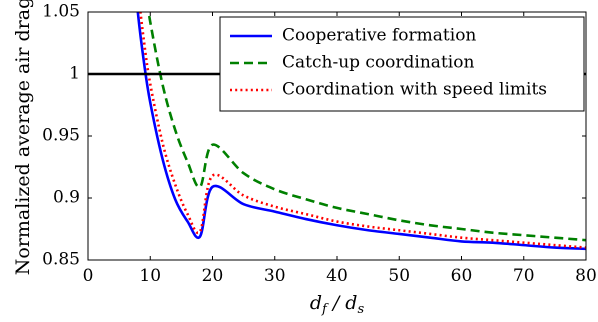 Image resolution: width=598 pixels, height=322 pixels. Describe the element at coordinates (61, 136) in the screenshot. I see `y-tick-label: 0.95` at that location.